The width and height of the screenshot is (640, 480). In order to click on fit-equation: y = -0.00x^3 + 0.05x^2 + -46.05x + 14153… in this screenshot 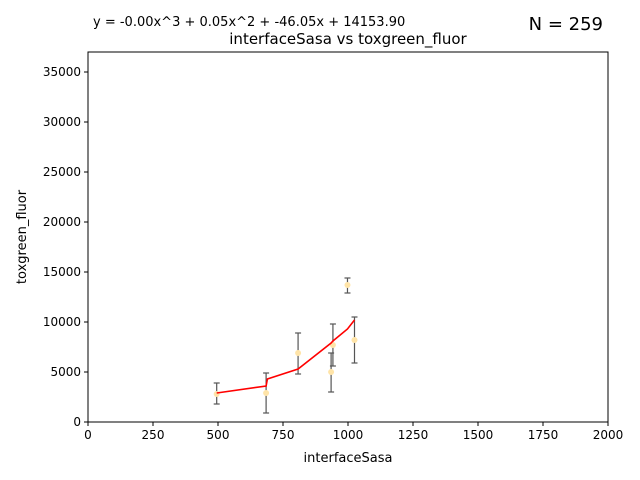, I will do `click(249, 22)`.